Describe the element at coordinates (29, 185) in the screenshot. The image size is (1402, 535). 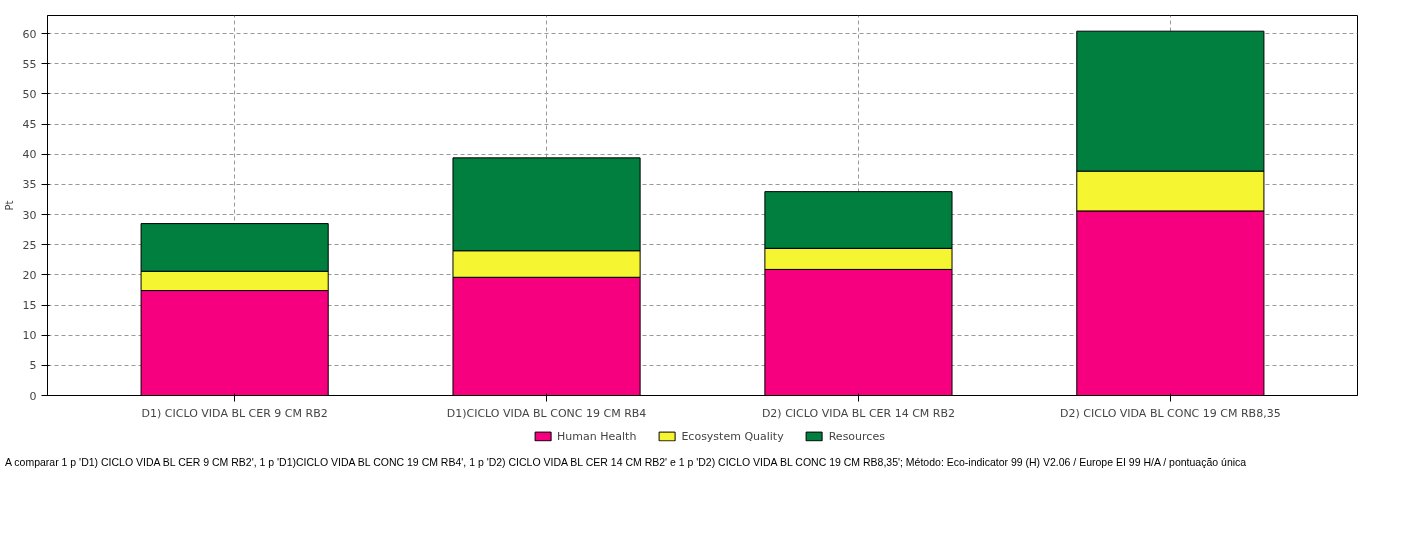
I see `y-tick-label: 35` at that location.